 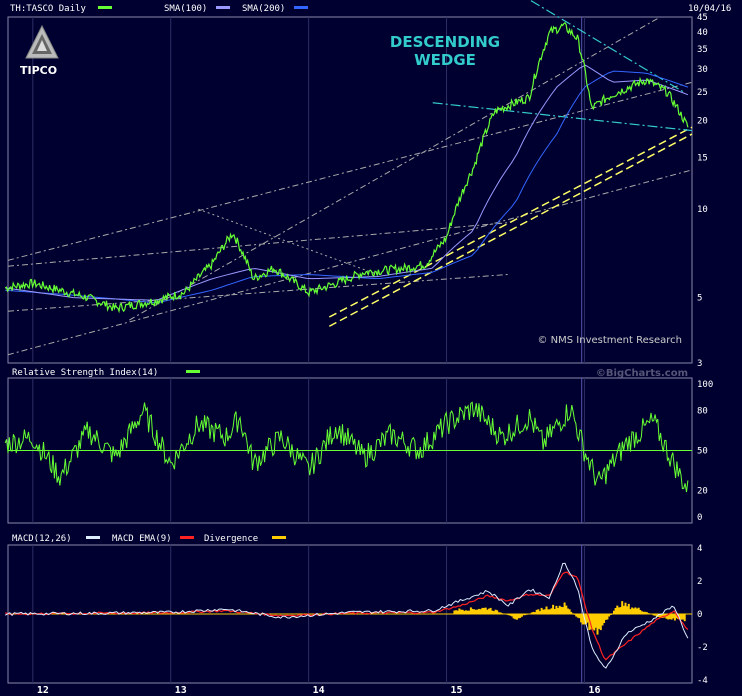 What do you see at coordinates (319, 690) in the screenshot?
I see `x-tick-label: 14` at bounding box center [319, 690].